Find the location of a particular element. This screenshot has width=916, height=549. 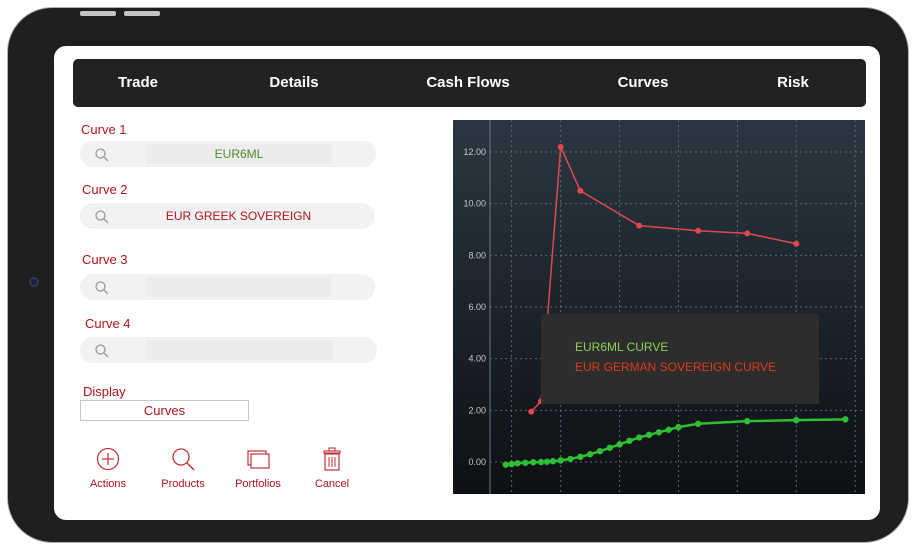

trash-icon is located at coordinates (332, 459).